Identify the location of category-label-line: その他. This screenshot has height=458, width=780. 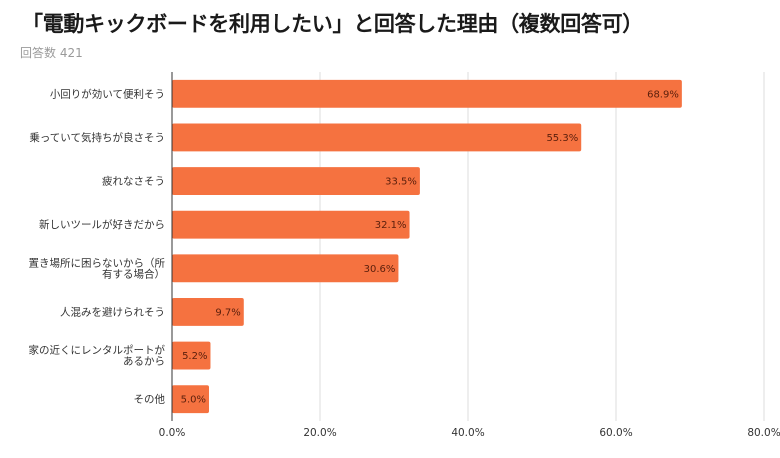
(150, 399).